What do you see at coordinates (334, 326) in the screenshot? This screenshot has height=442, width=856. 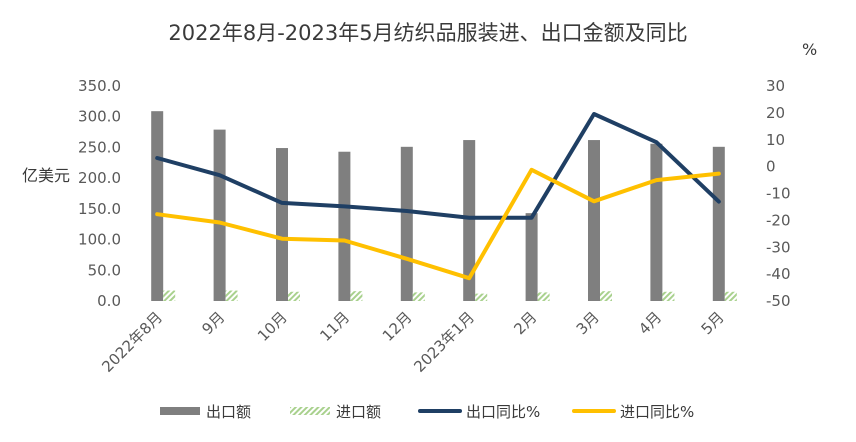 I see `x-tick-label: 11月` at bounding box center [334, 326].